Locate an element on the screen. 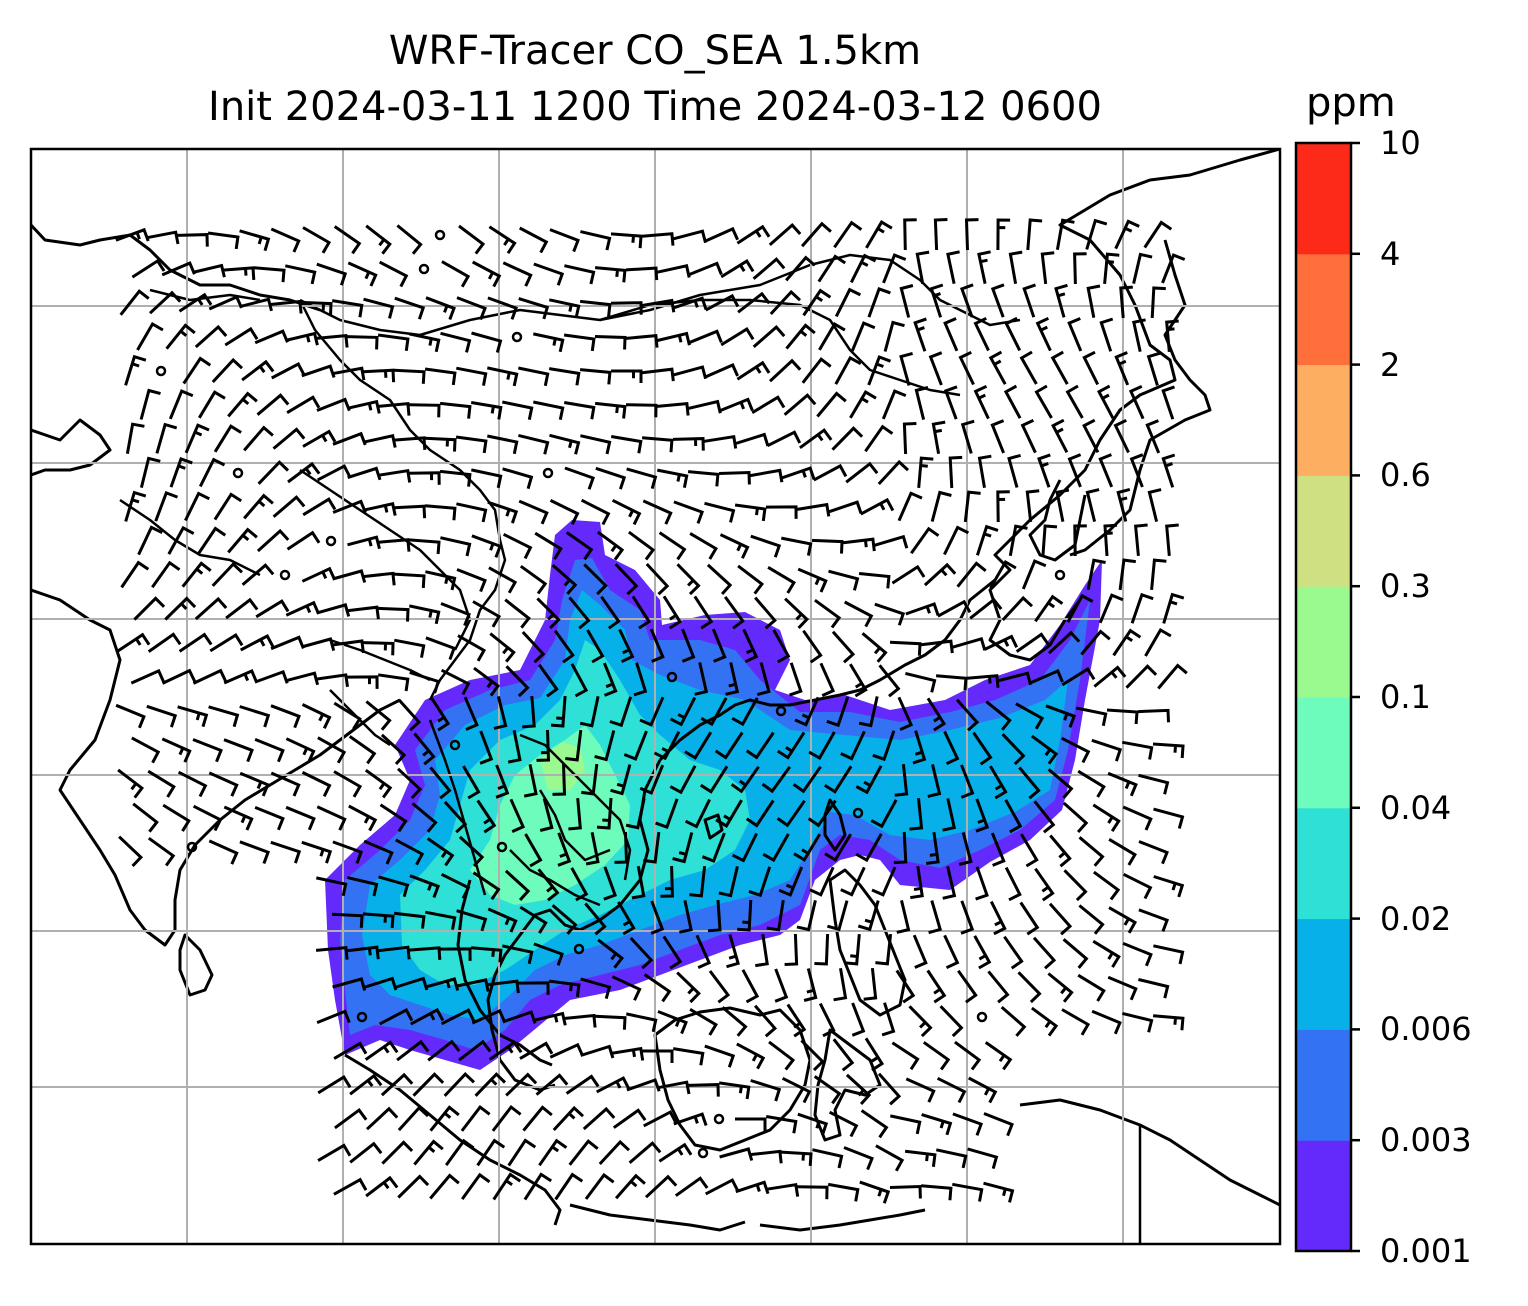 Image resolution: width=1528 pixels, height=1306 pixels. colorbar-frame is located at coordinates (1323, 697).